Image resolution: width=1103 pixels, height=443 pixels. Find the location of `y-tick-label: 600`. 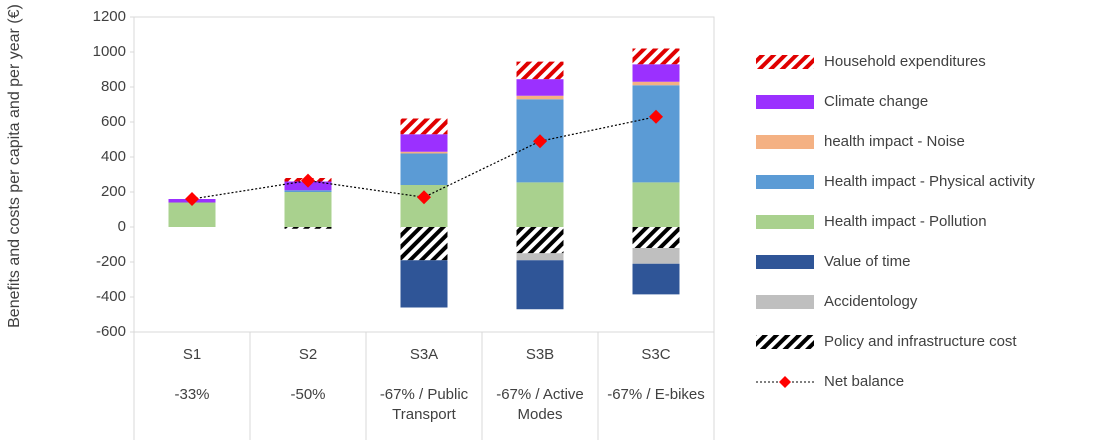

y-tick-label: 600 is located at coordinates (113, 121).